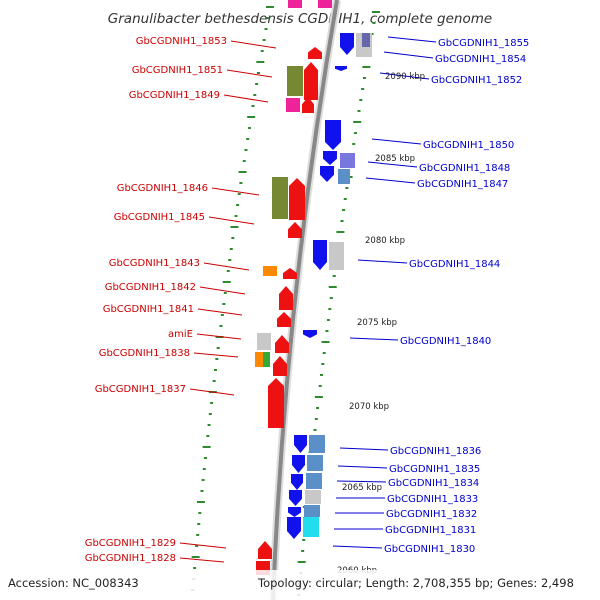  What do you see at coordinates (462, 184) in the screenshot?
I see `gene-label: GbCGDNIH1_1847` at bounding box center [462, 184].